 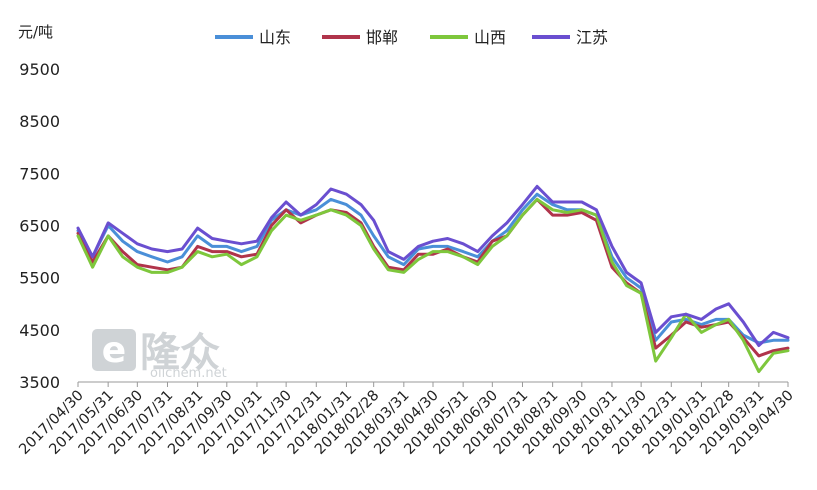 I want to click on y-tick-label: 6500, so click(x=39, y=226).